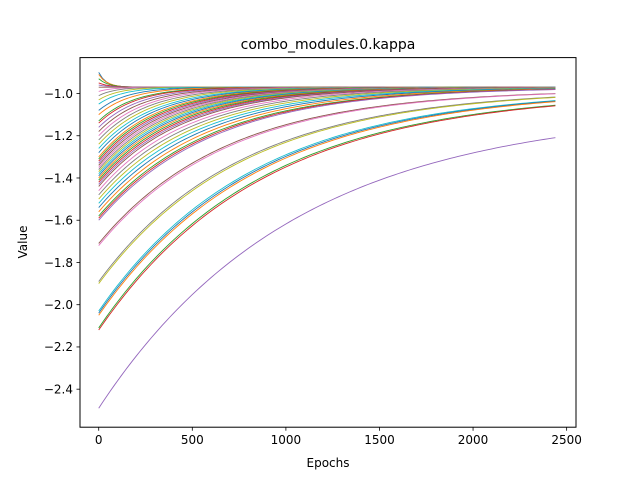  Describe the element at coordinates (473, 440) in the screenshot. I see `x-tick-label: 2000` at that location.